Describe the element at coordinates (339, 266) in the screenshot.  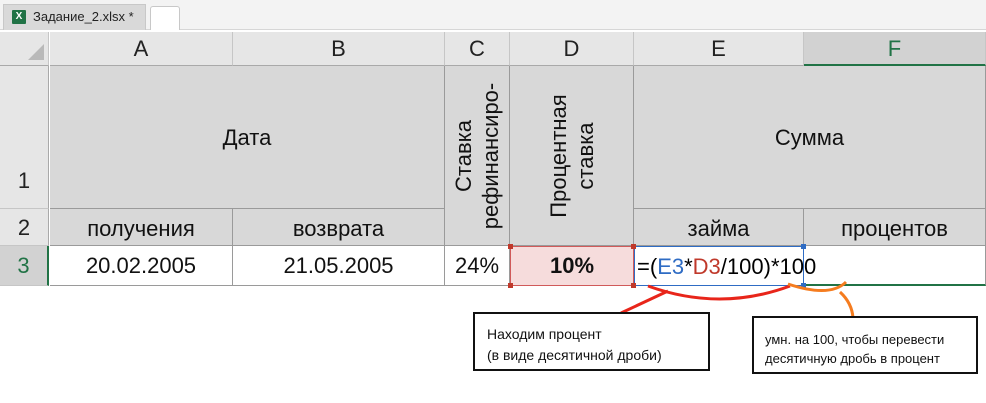
I see `cell-b3: 21.05.2005` at that location.